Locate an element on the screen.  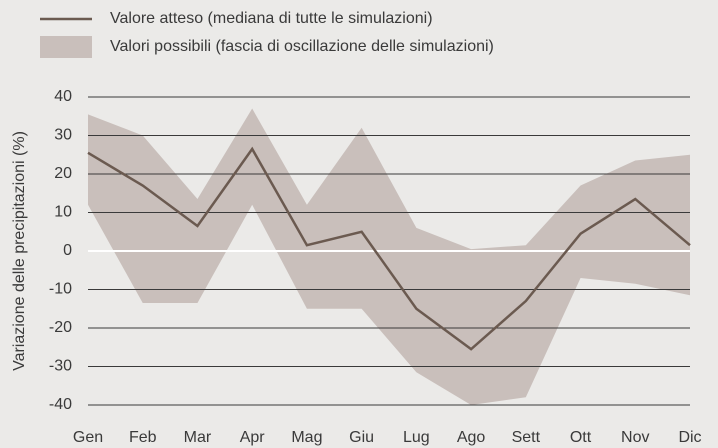
x-tick-label: Giu is located at coordinates (361, 437).